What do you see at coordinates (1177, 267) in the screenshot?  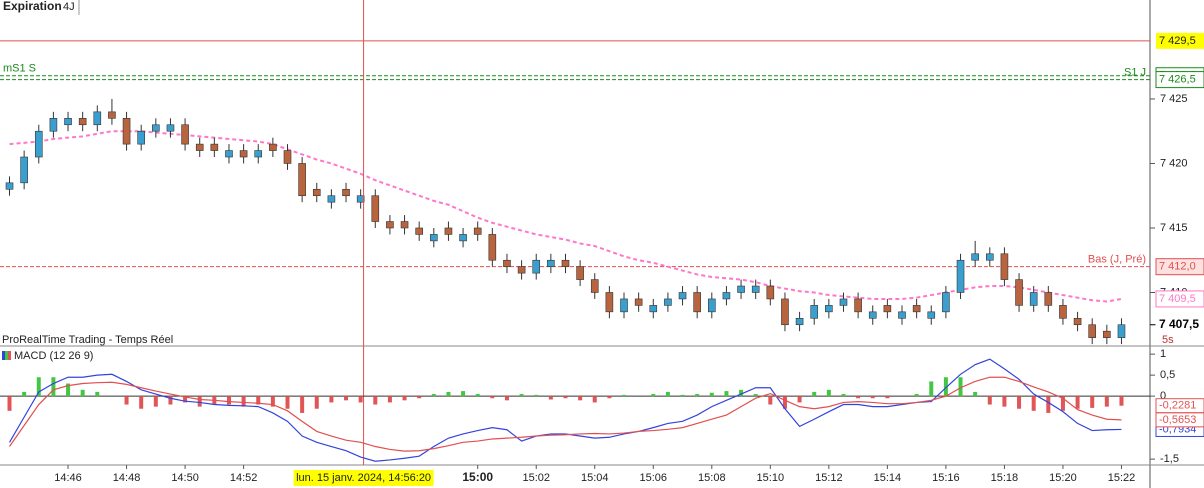 I see `value-label: 7 412,0` at bounding box center [1177, 267].